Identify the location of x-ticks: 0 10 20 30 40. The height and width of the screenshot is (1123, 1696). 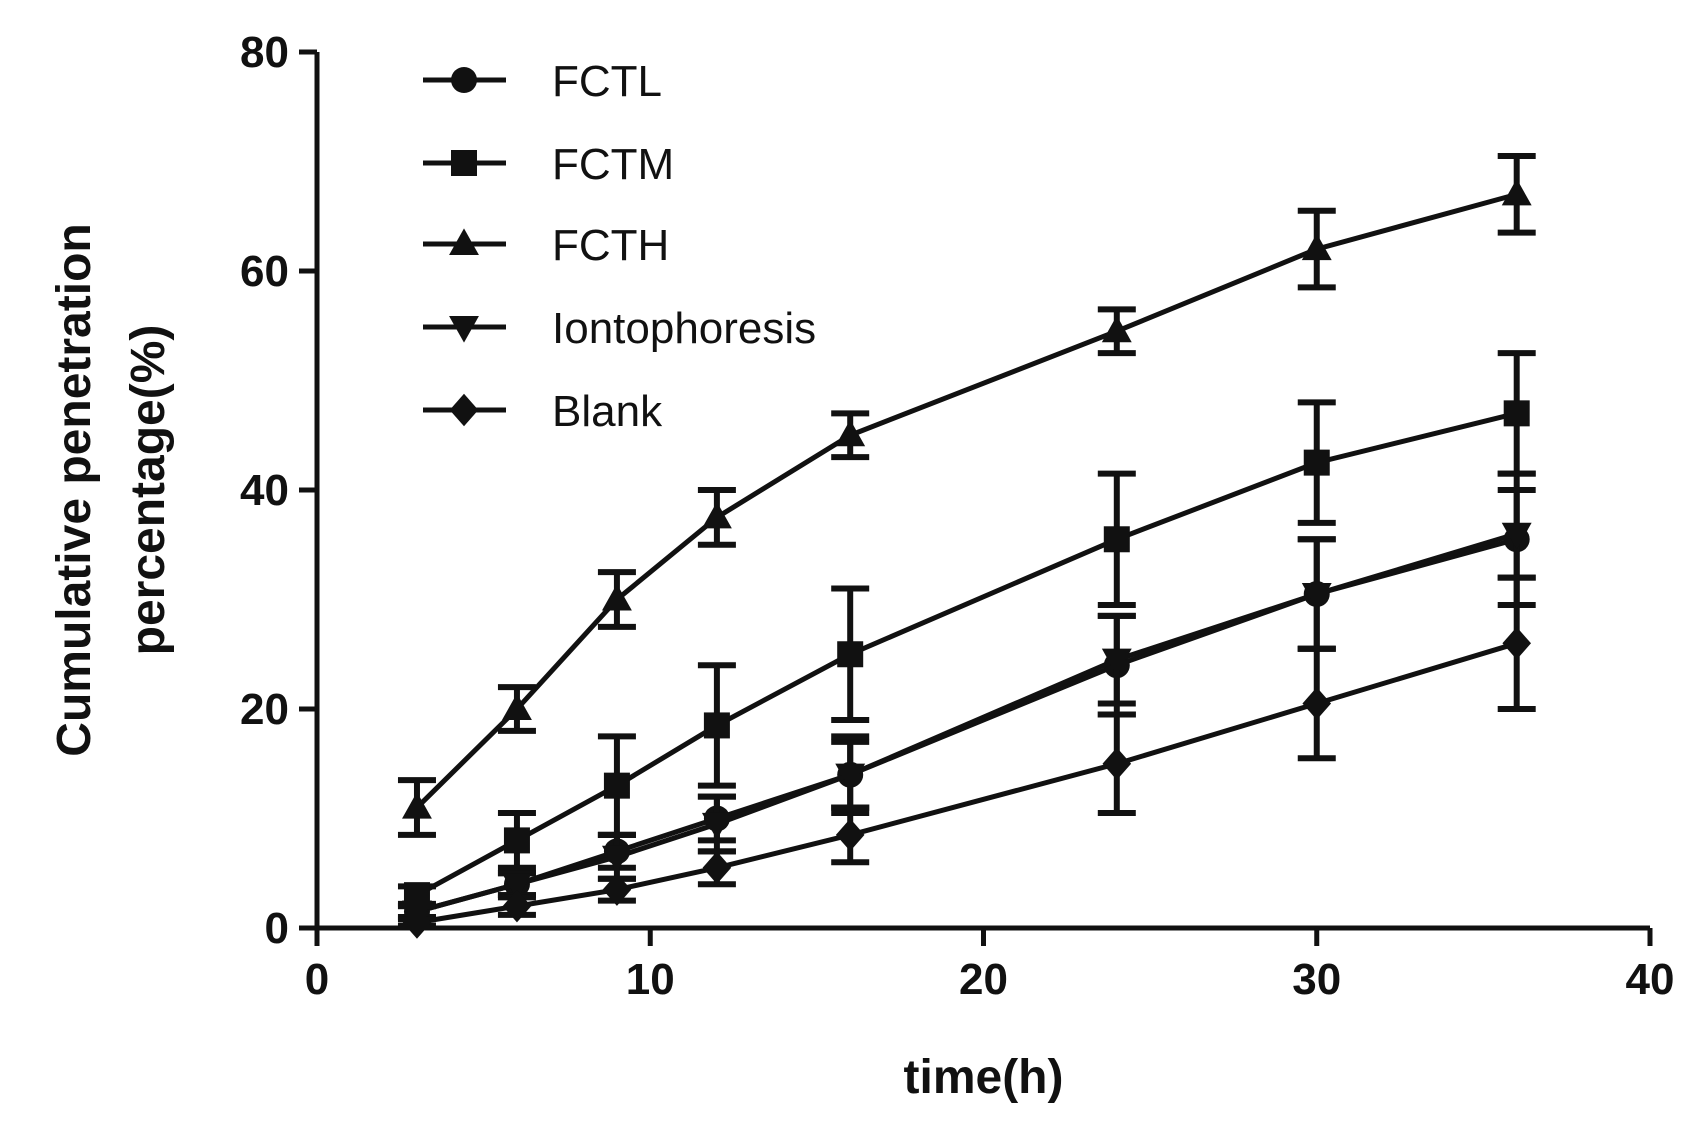
(990, 966).